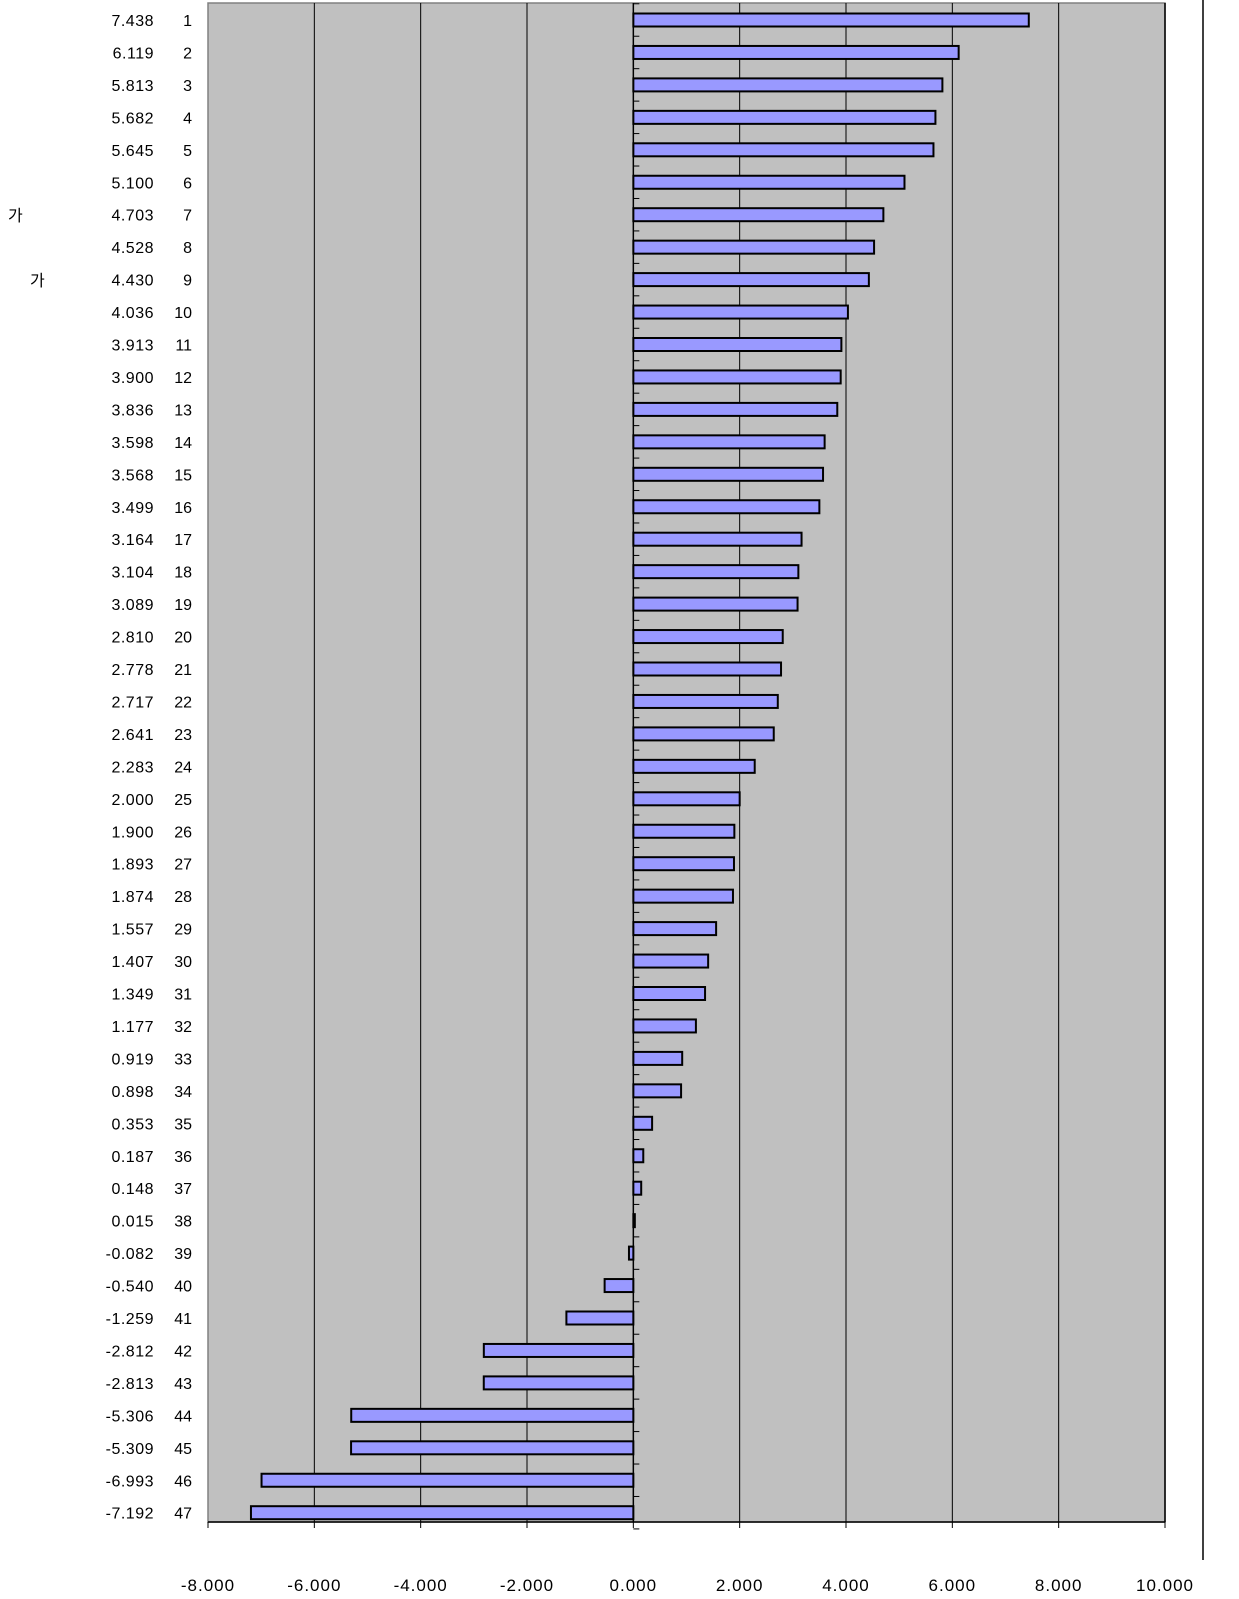 This screenshot has width=1239, height=1599. What do you see at coordinates (132, 962) in the screenshot?
I see `value-label: 1.407` at bounding box center [132, 962].